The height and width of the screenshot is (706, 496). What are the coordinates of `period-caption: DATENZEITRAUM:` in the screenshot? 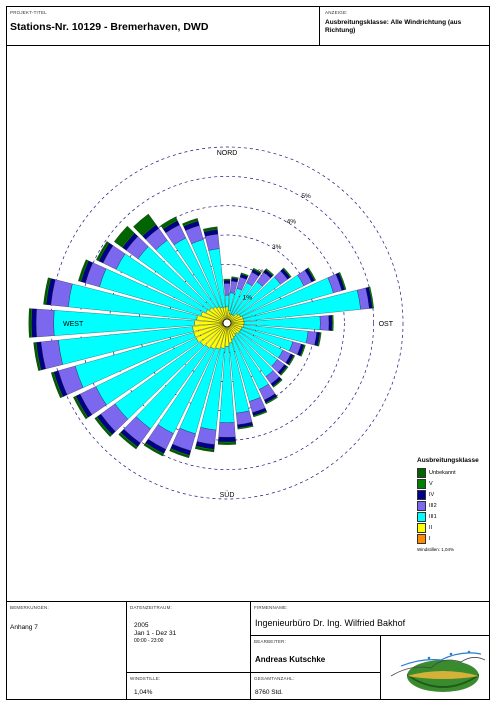 It's located at (151, 607).